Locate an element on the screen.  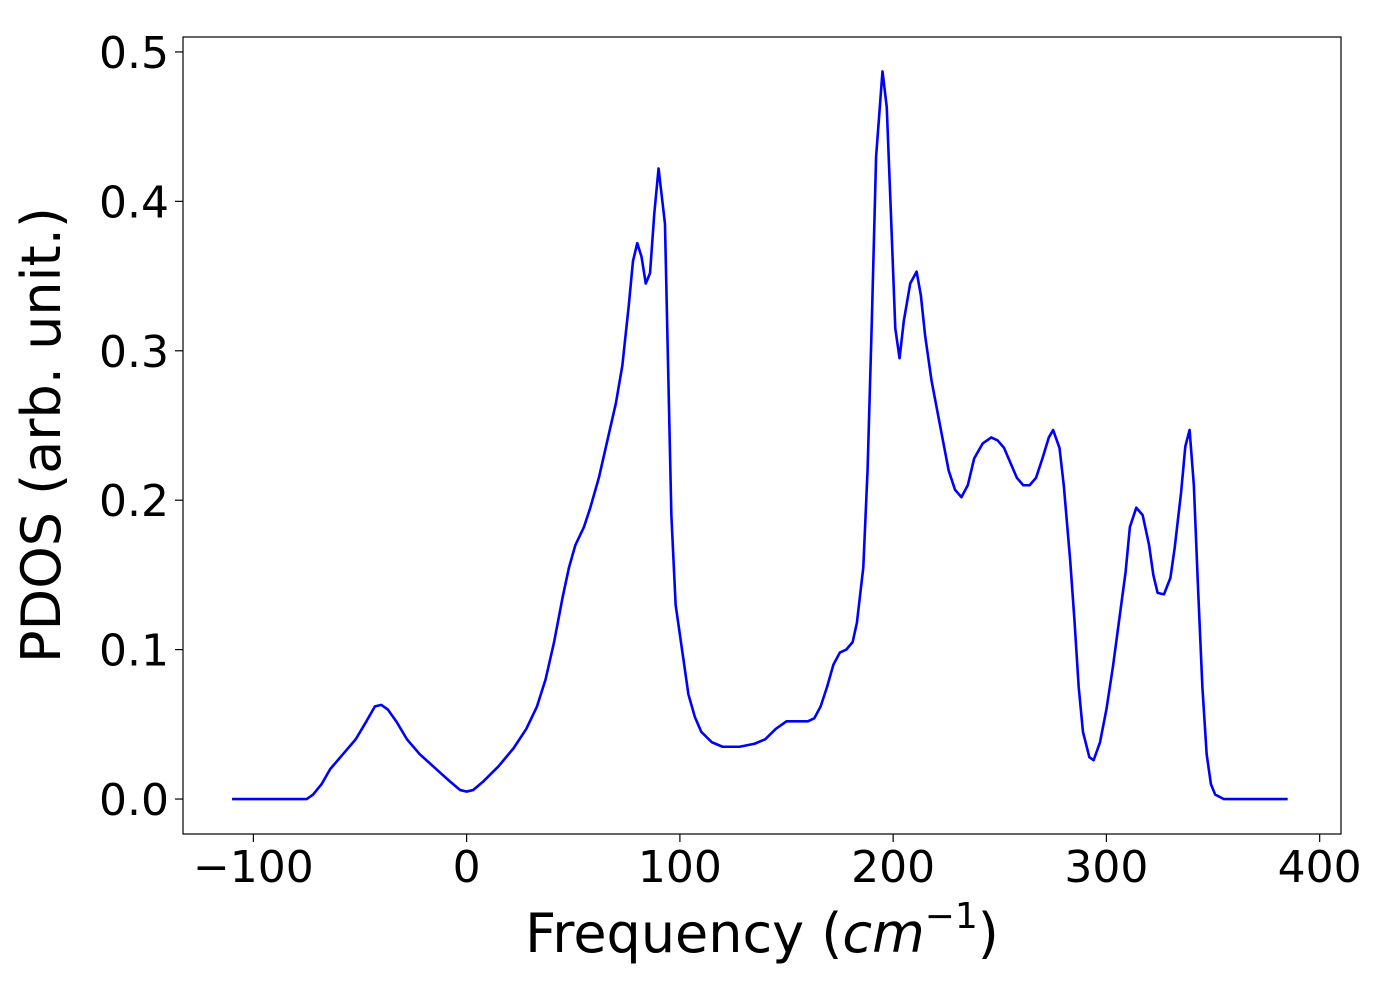
x-label-text: Frequency ( is located at coordinates (683, 933).